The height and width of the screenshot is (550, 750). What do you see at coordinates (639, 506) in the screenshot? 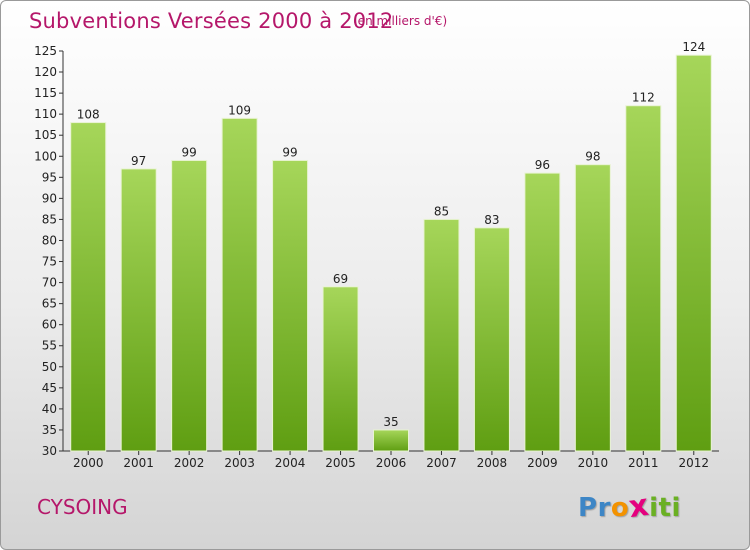
I see `logo-letter: x` at bounding box center [639, 506].